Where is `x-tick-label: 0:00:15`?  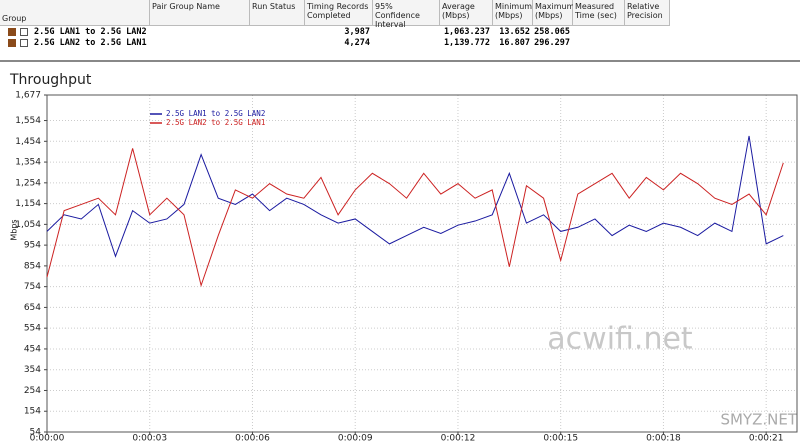 x-tick-label: 0:00:15 is located at coordinates (560, 438).